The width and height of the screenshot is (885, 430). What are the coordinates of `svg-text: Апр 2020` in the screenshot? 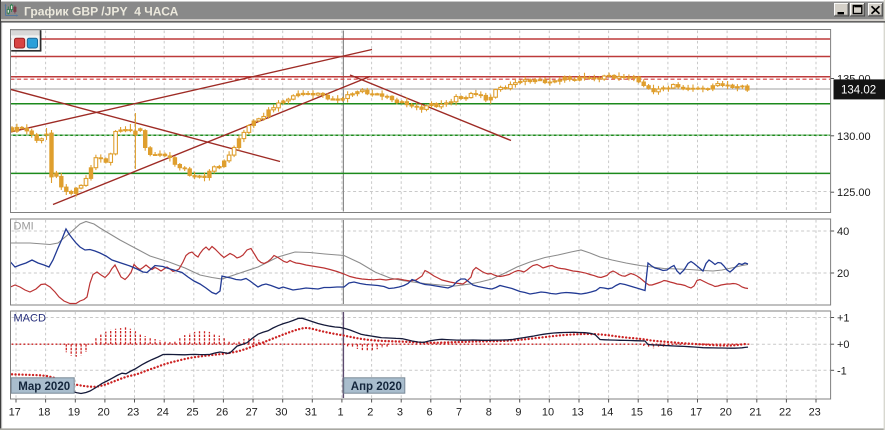 It's located at (376, 387).